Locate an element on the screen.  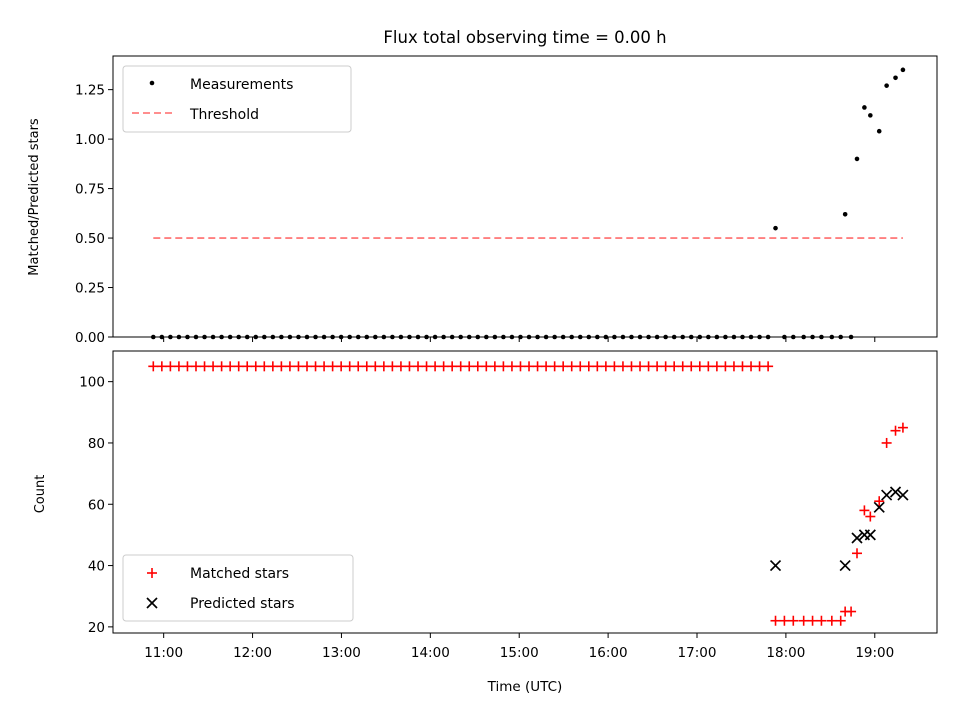
bottom-y-tick-label: 60 is located at coordinates (96, 505).